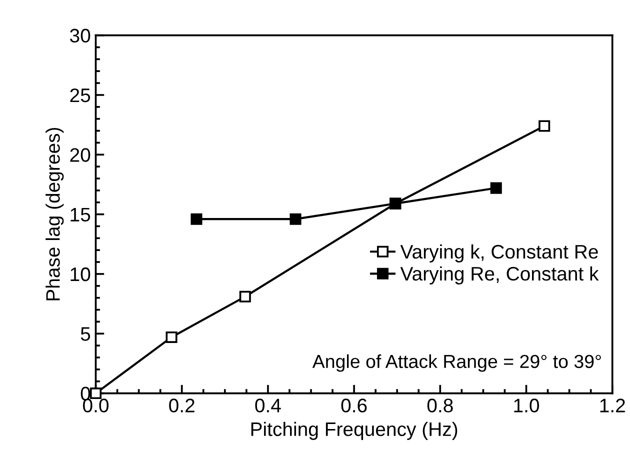  What do you see at coordinates (80, 95) in the screenshot?
I see `y-tick-label: 25` at bounding box center [80, 95].